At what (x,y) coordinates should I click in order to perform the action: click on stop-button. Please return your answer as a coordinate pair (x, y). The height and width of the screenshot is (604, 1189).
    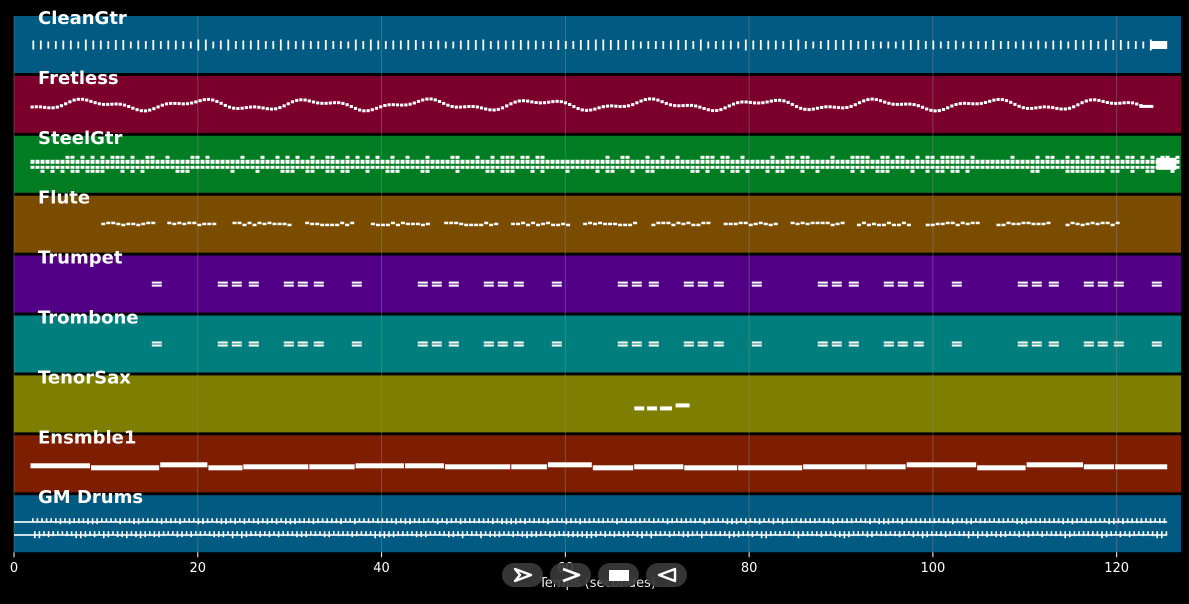
    Looking at the image, I should click on (618, 575).